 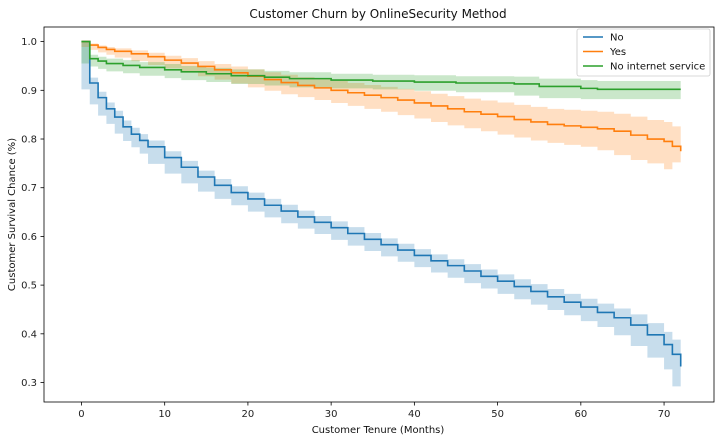 I want to click on y-tick-label-0.7: 0.7, so click(x=29, y=188).